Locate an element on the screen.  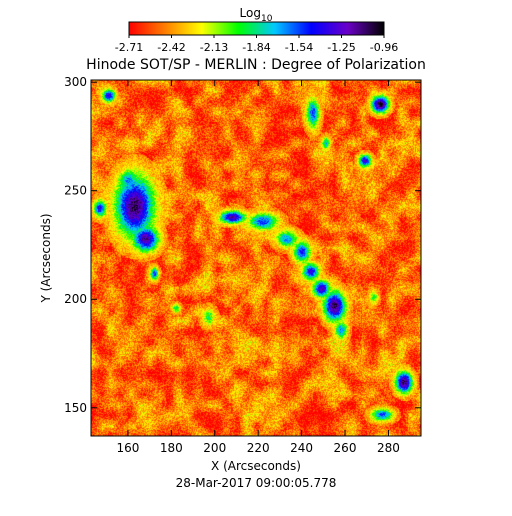
colorbar-tick-labels: -2.71 -2.42 -2.13 -1.84 -1.54 -1.25 -0.96 is located at coordinates (256, 44).